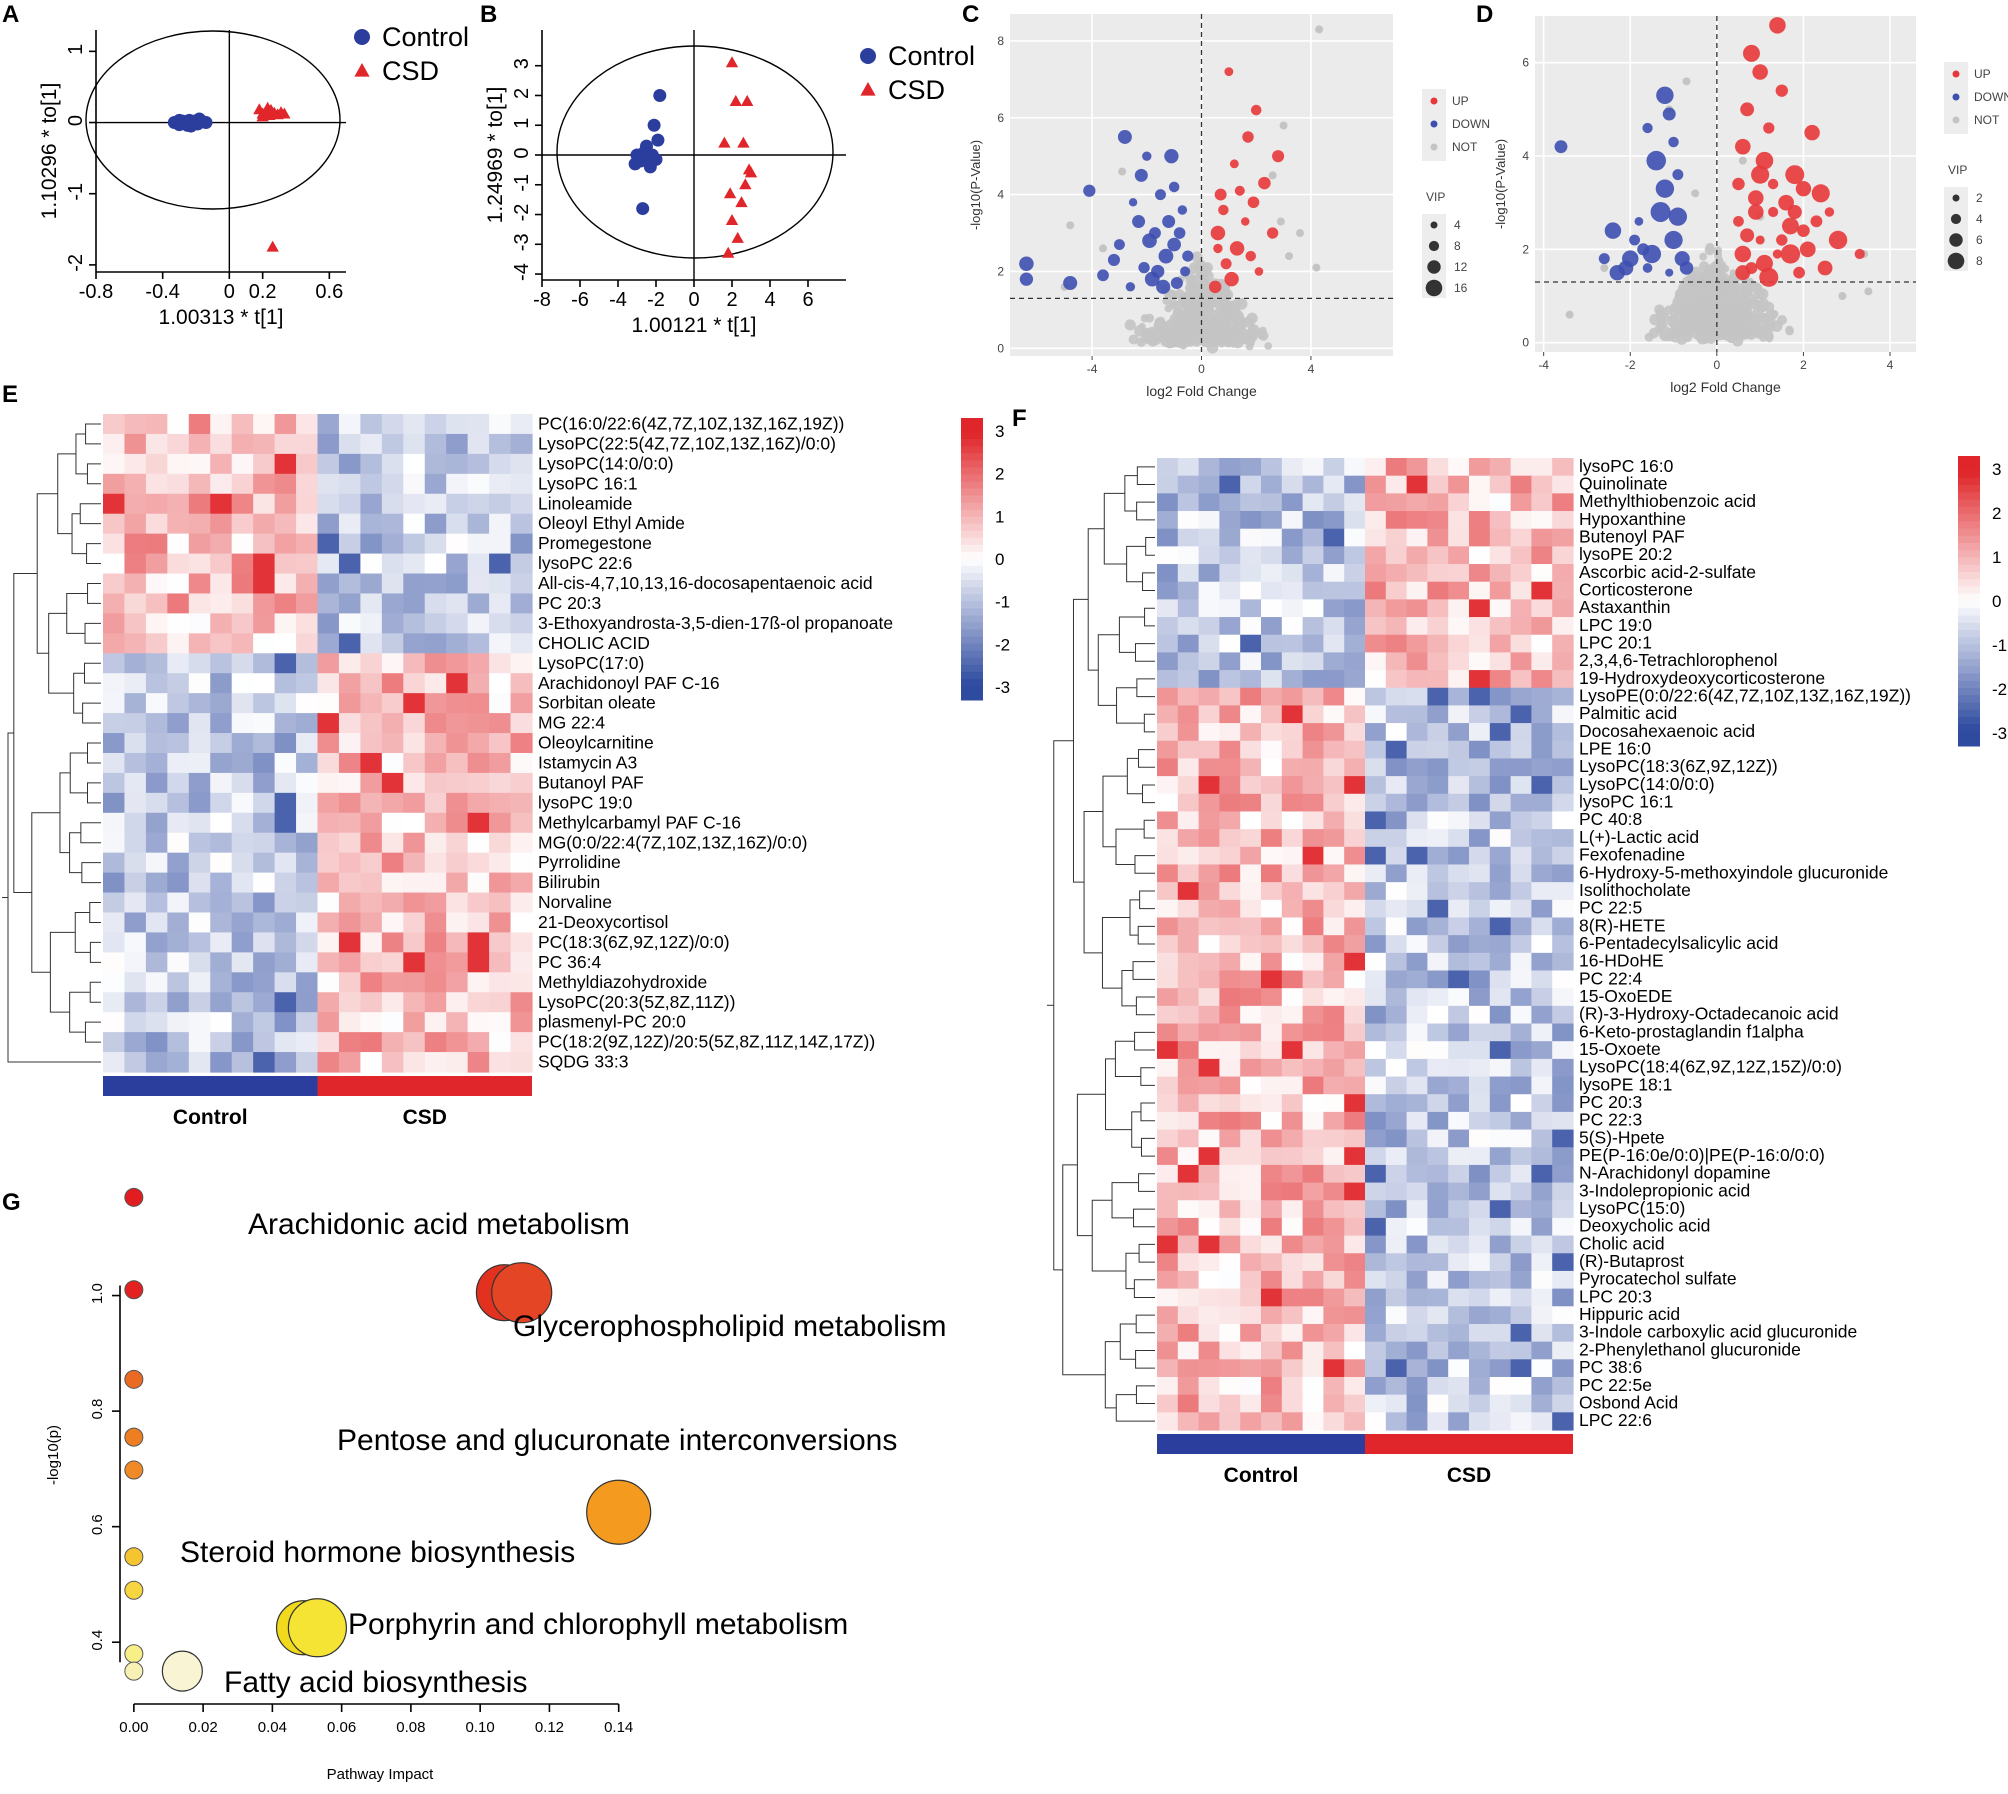 Image resolution: width=2008 pixels, height=1794 pixels. What do you see at coordinates (1460, 101) in the screenshot?
I see `legend-label-up: UP` at bounding box center [1460, 101].